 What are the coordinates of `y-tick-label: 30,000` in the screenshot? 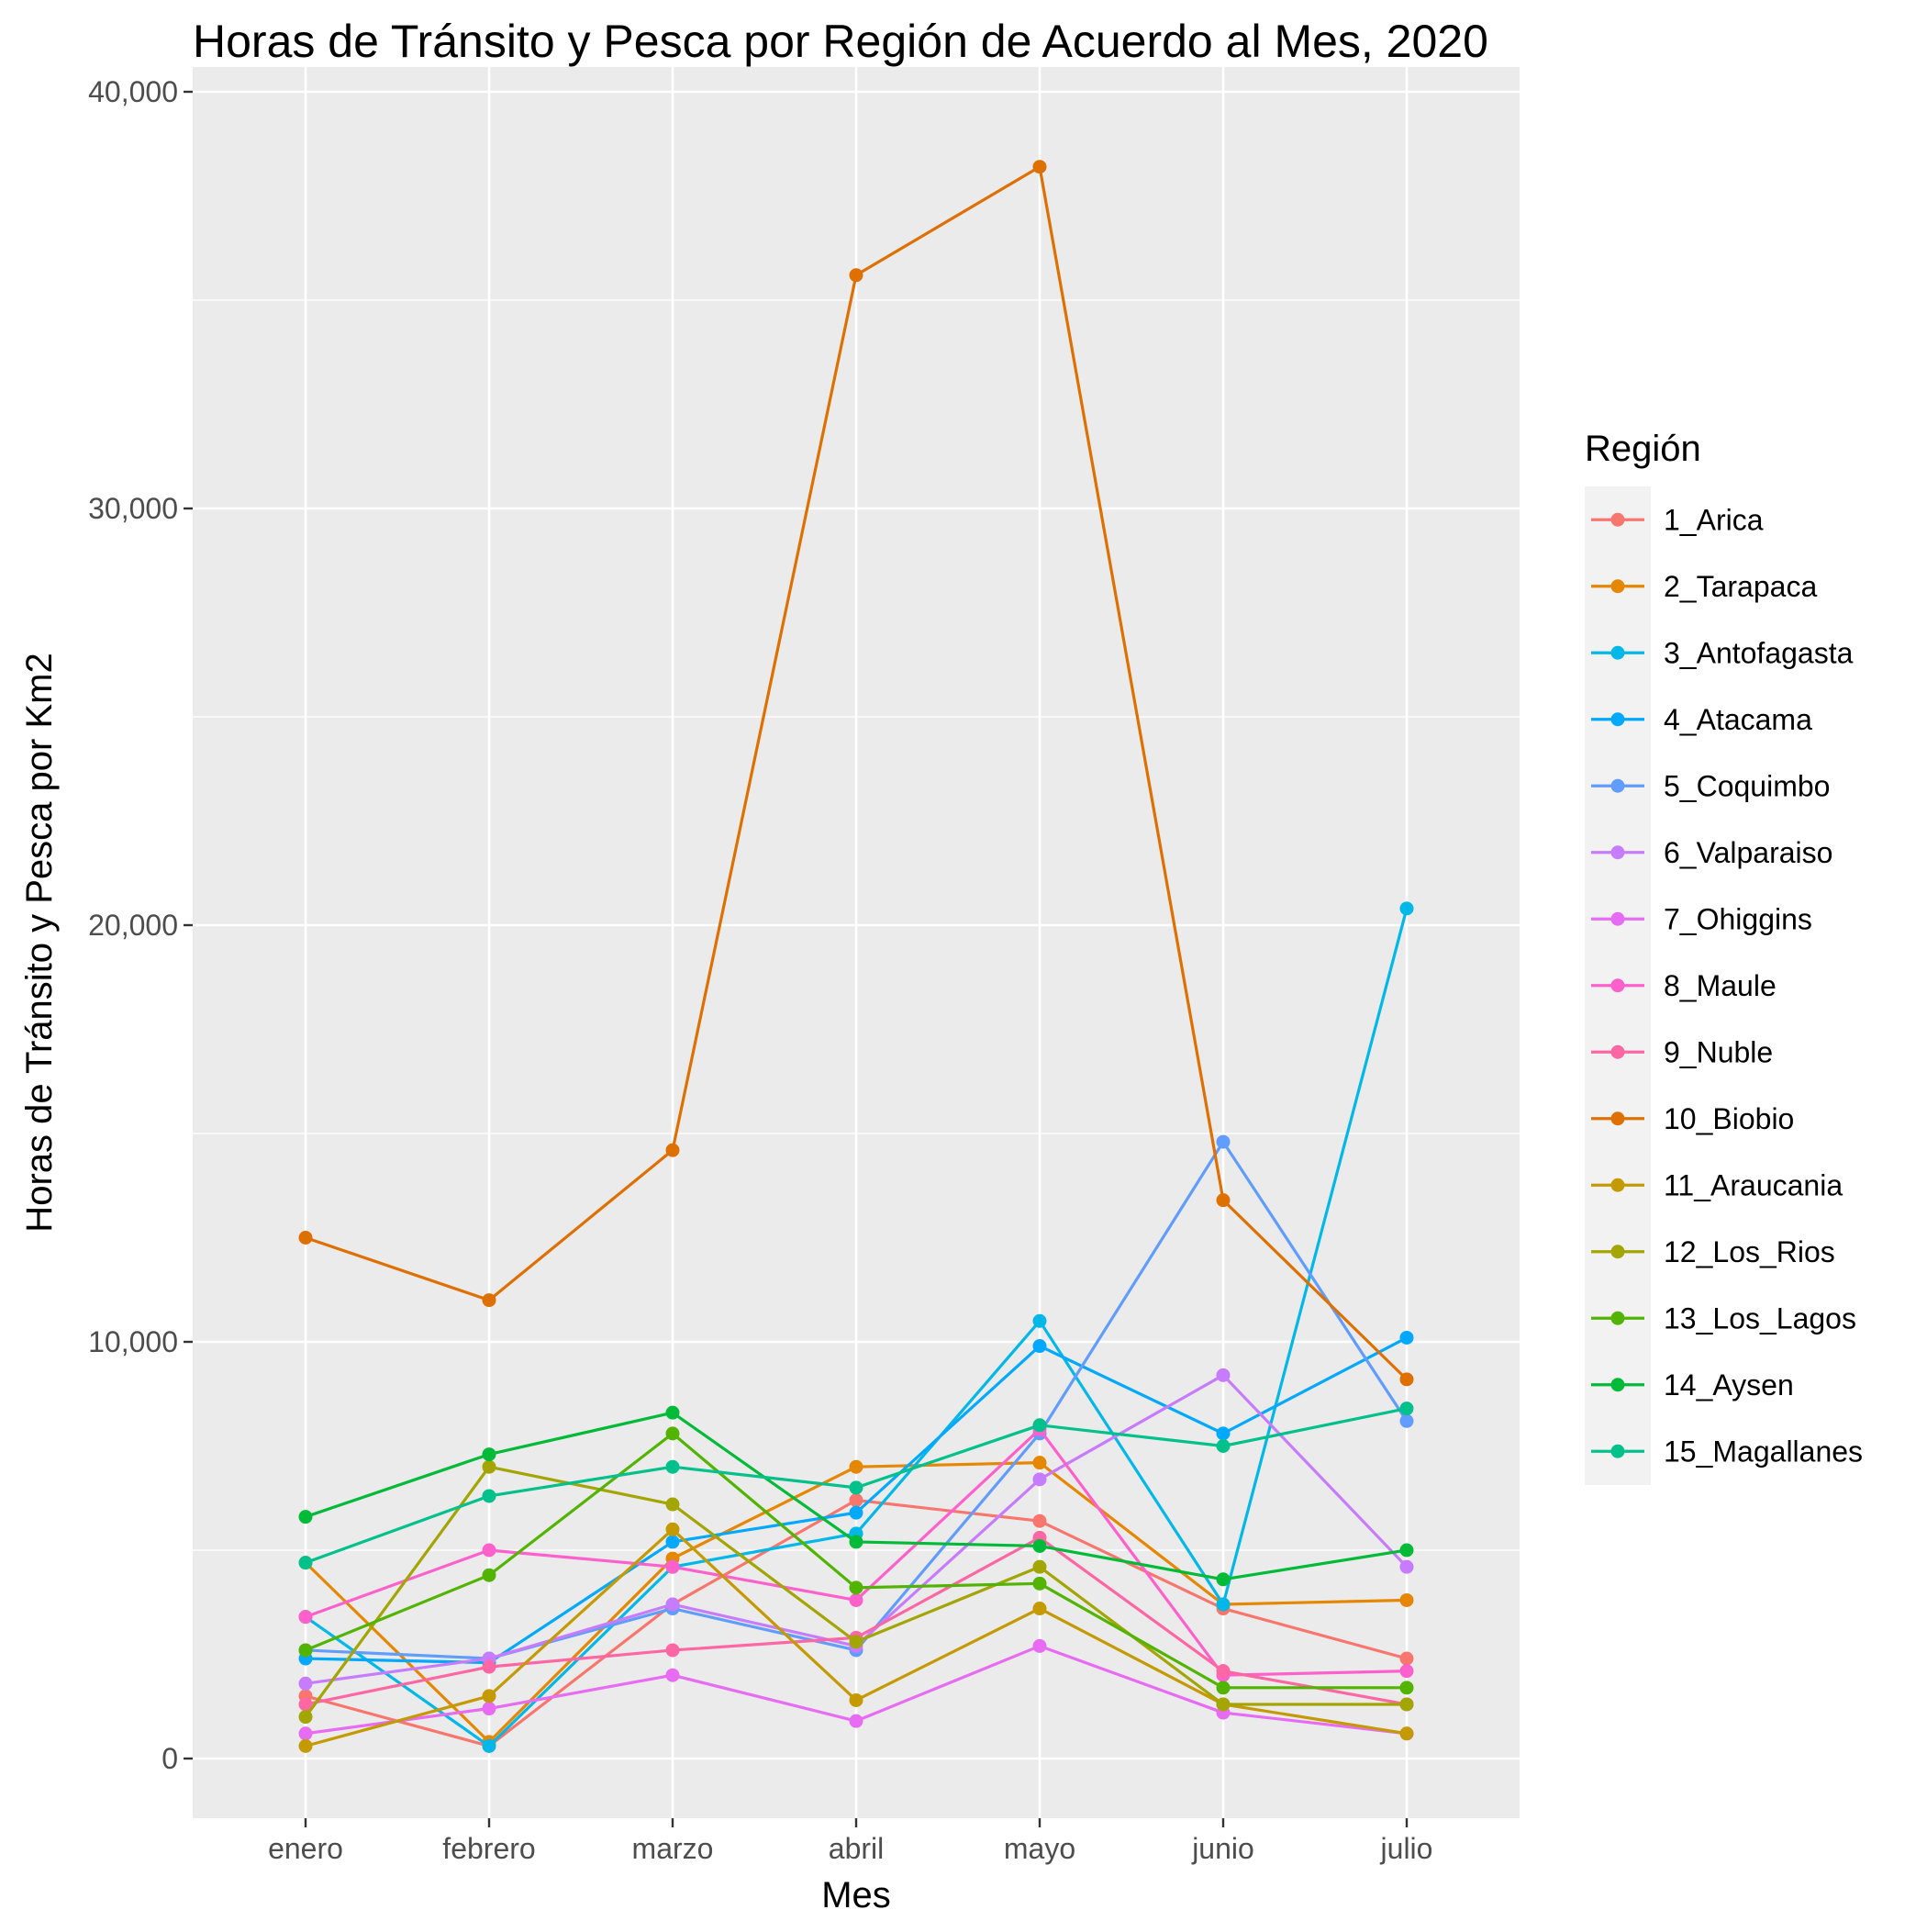 It's located at (133, 508).